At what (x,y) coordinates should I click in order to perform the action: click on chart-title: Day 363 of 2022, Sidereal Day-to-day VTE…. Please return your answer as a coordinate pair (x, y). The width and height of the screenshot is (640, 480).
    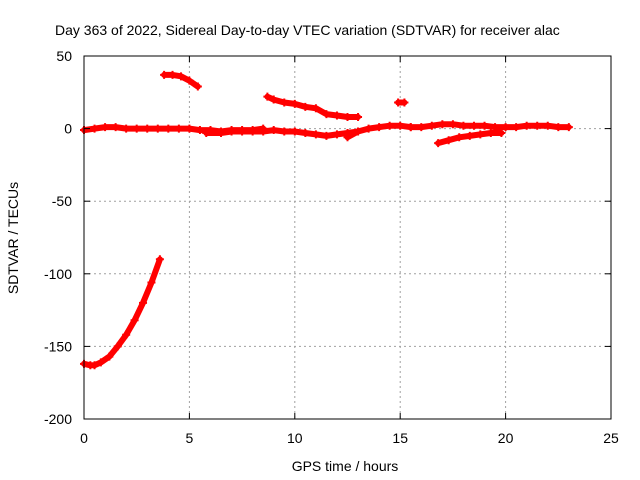
    Looking at the image, I should click on (307, 30).